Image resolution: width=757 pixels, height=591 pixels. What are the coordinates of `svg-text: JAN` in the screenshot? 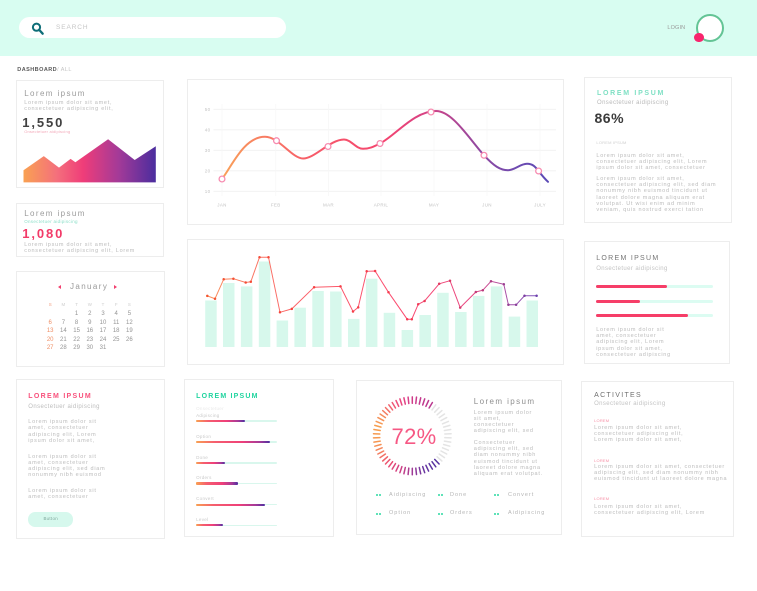 It's located at (221, 204).